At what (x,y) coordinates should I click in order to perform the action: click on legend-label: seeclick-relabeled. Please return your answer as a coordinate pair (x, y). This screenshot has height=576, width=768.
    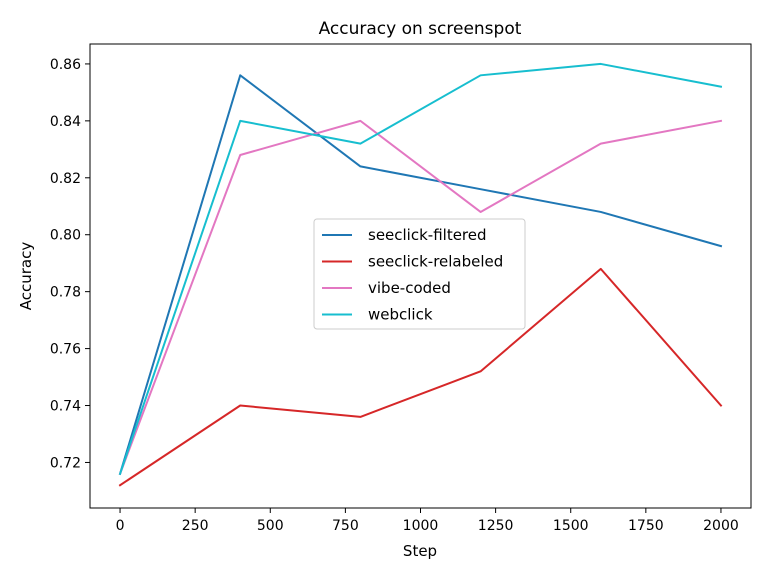
    Looking at the image, I should click on (435, 262).